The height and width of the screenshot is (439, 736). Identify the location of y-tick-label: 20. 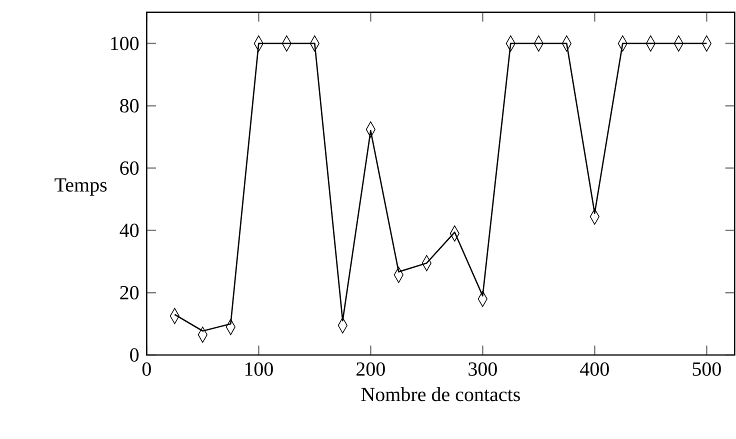
(129, 293).